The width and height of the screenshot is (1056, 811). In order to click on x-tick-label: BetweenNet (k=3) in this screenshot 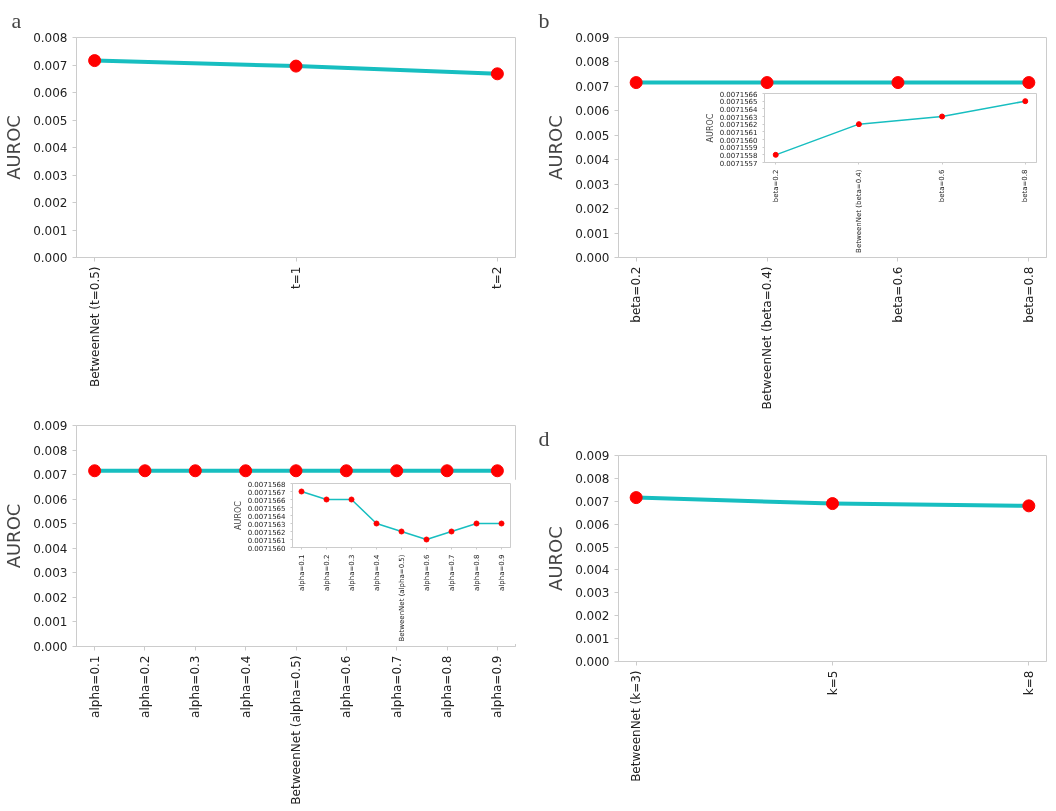, I will do `click(636, 726)`.